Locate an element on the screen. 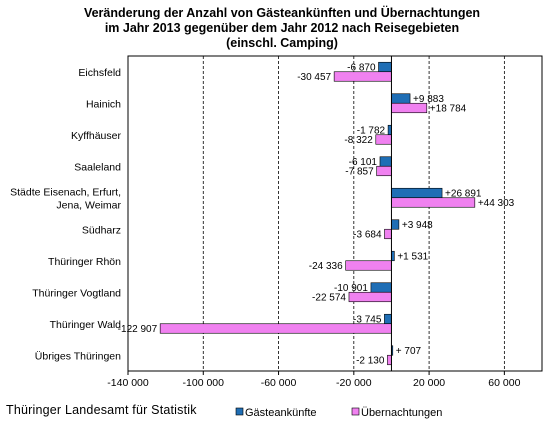 The width and height of the screenshot is (556, 426). data-label: -6 101 is located at coordinates (363, 162).